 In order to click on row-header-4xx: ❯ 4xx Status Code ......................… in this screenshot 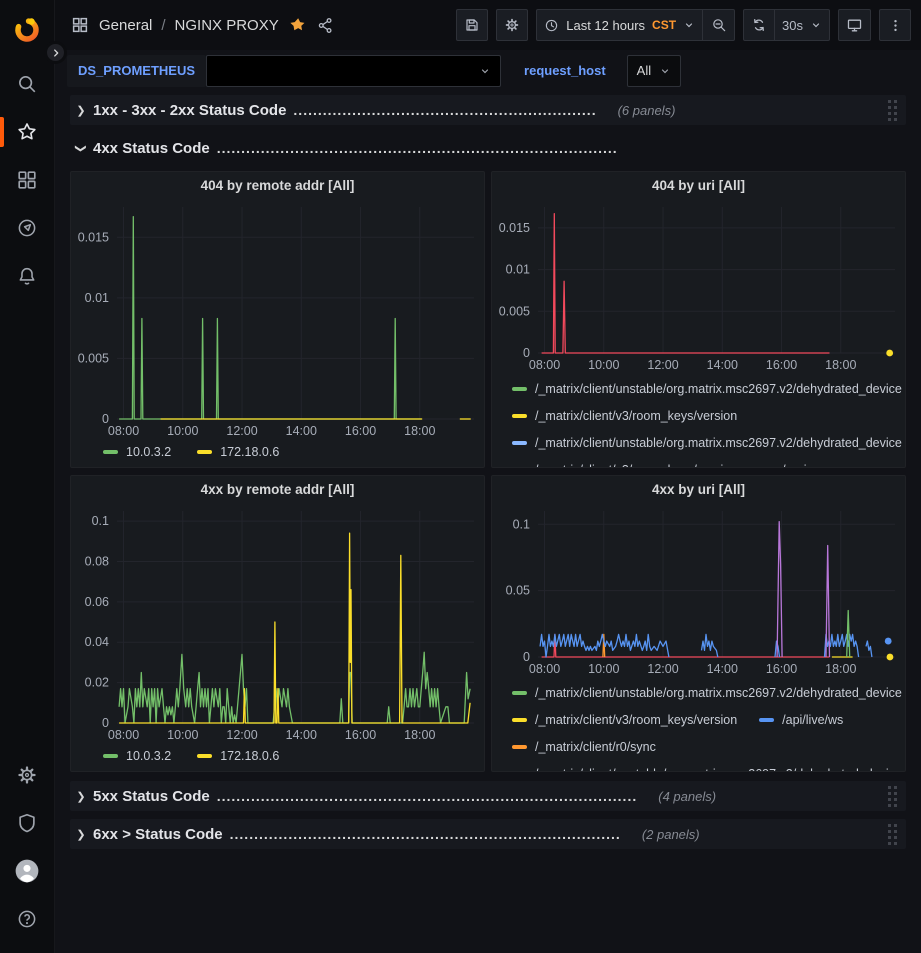, I will do `click(488, 148)`.